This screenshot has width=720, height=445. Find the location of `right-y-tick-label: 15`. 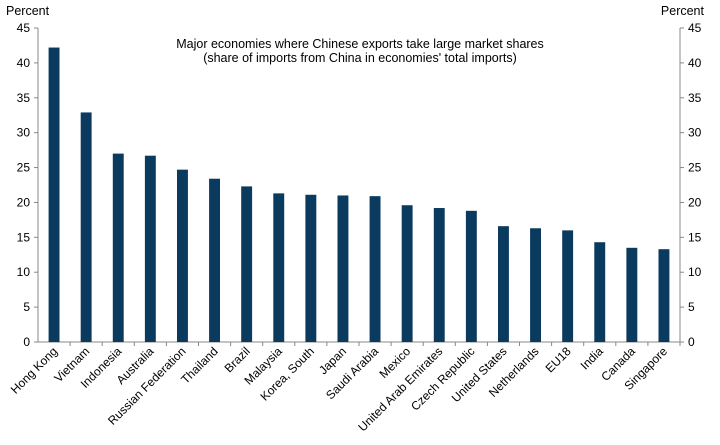

right-y-tick-label: 15 is located at coordinates (695, 237).